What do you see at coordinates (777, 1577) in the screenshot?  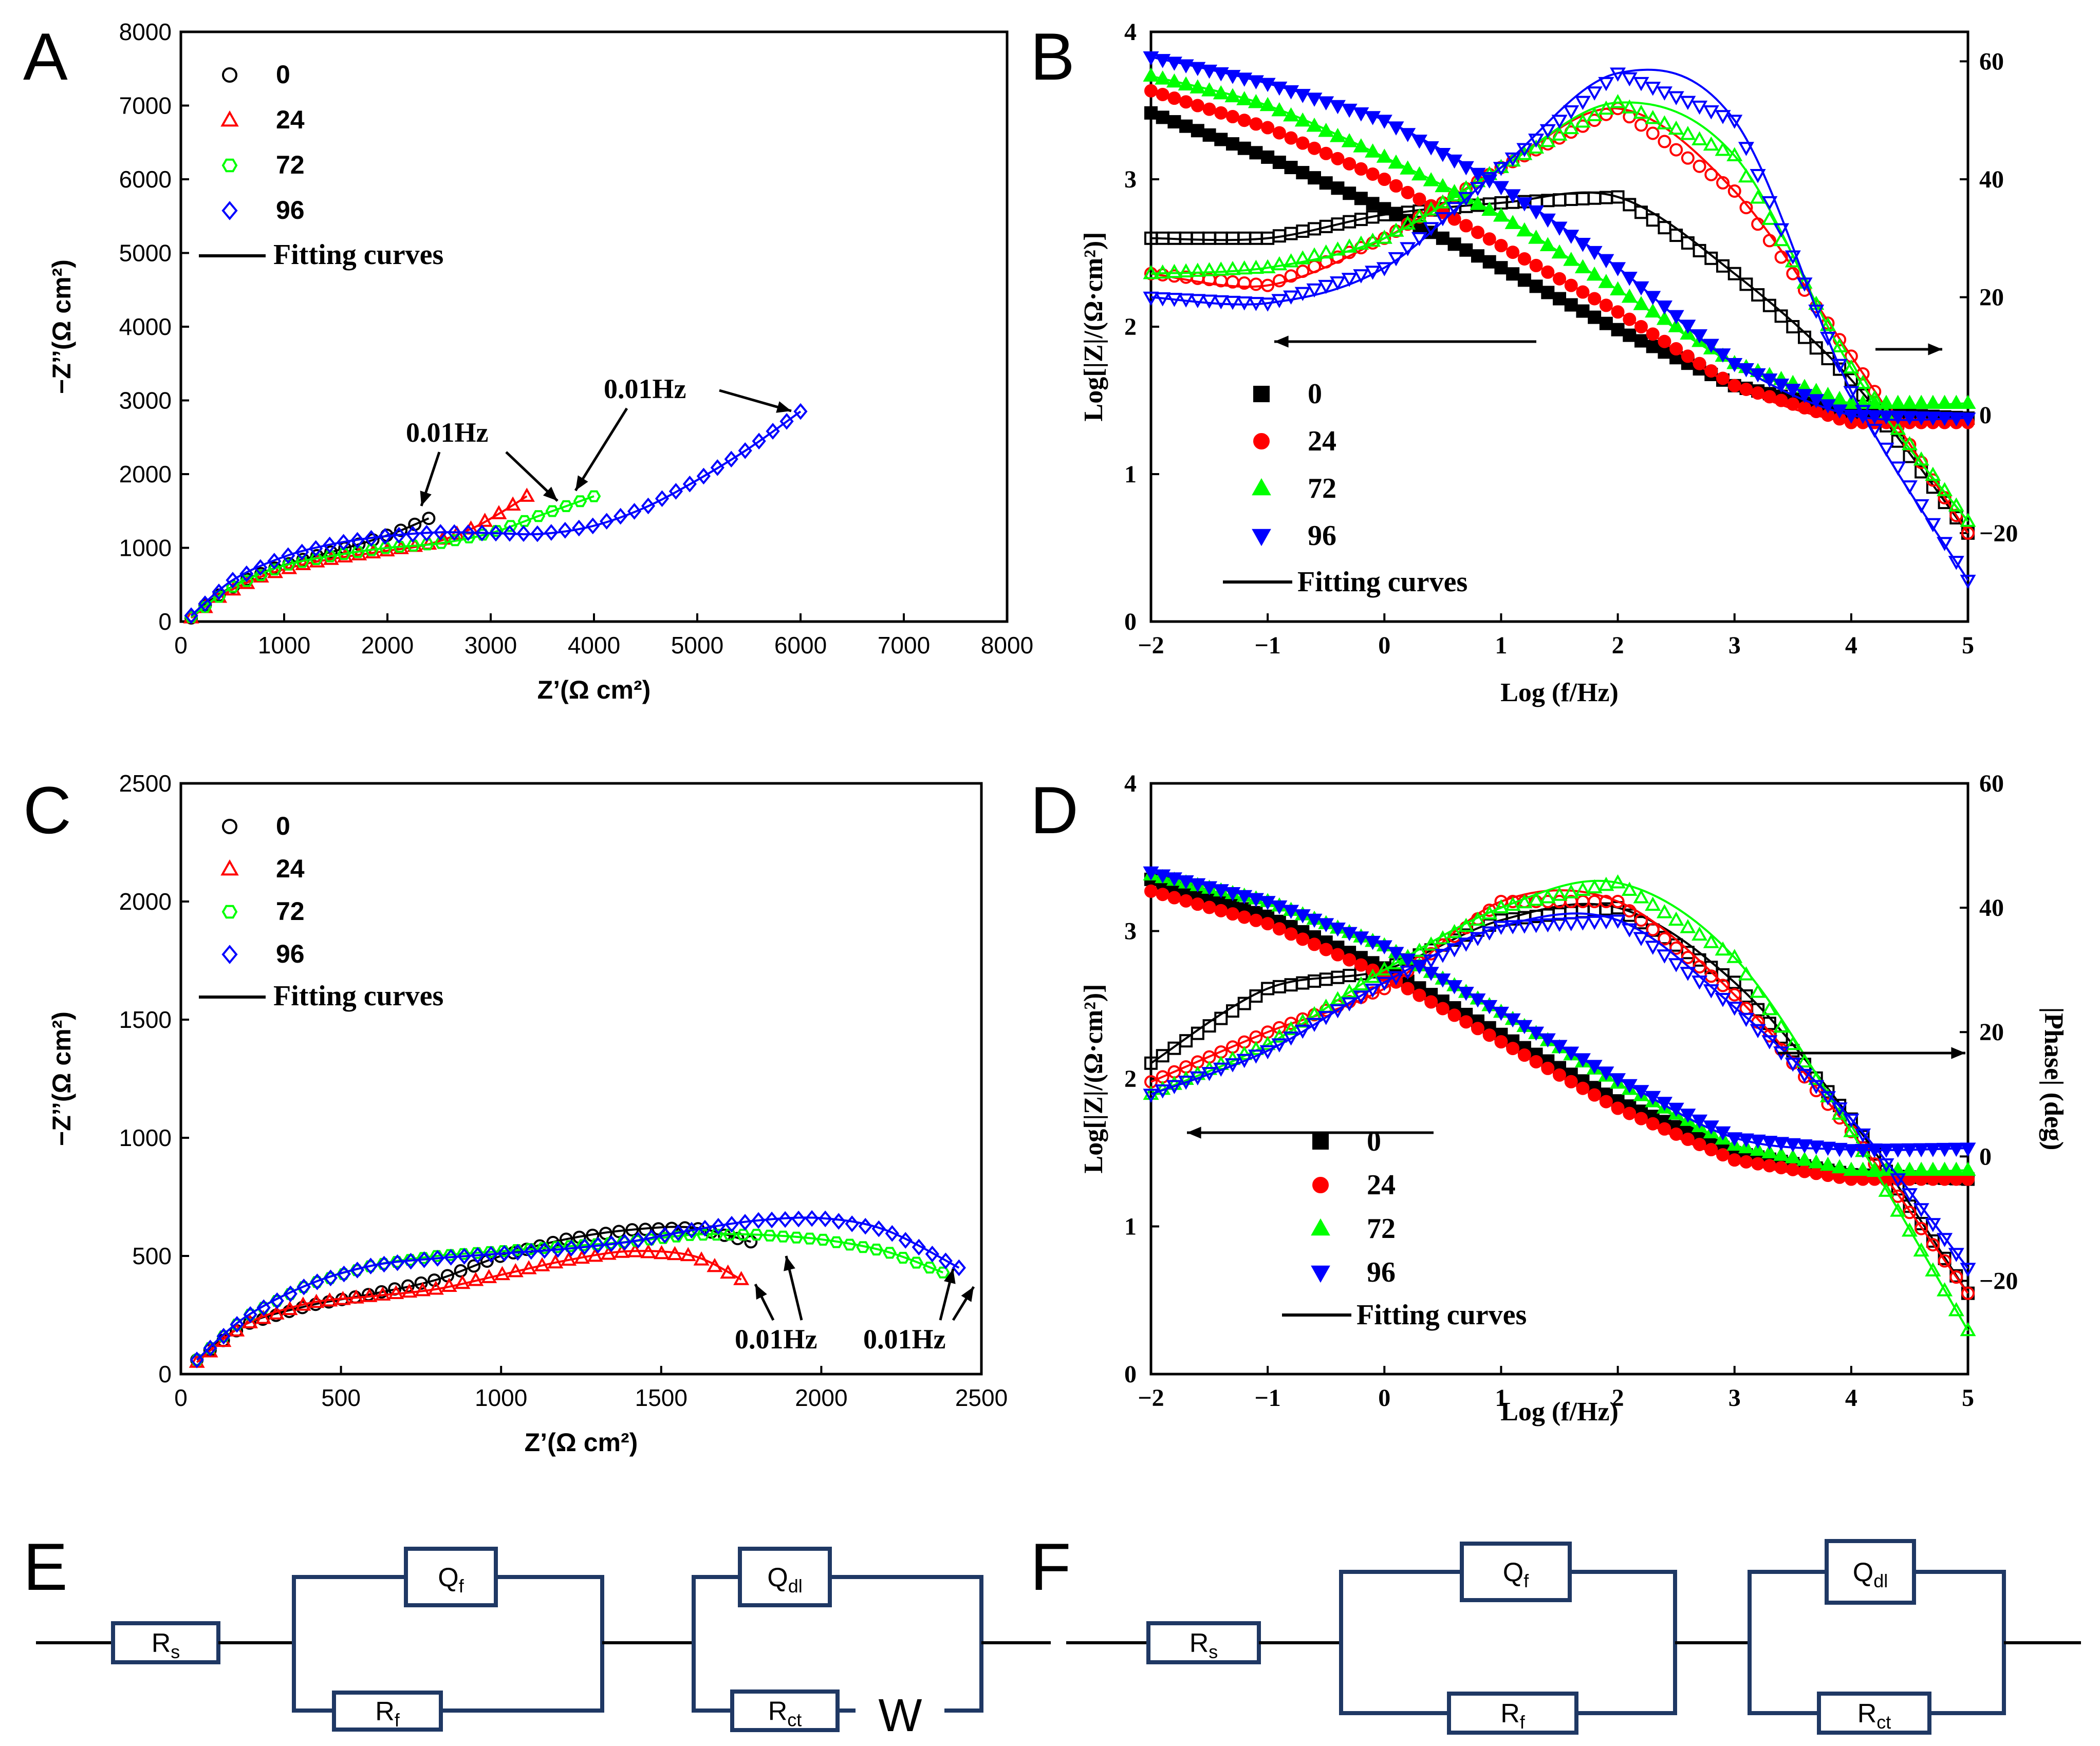 I see `element-Qdl-symbol: Q` at bounding box center [777, 1577].